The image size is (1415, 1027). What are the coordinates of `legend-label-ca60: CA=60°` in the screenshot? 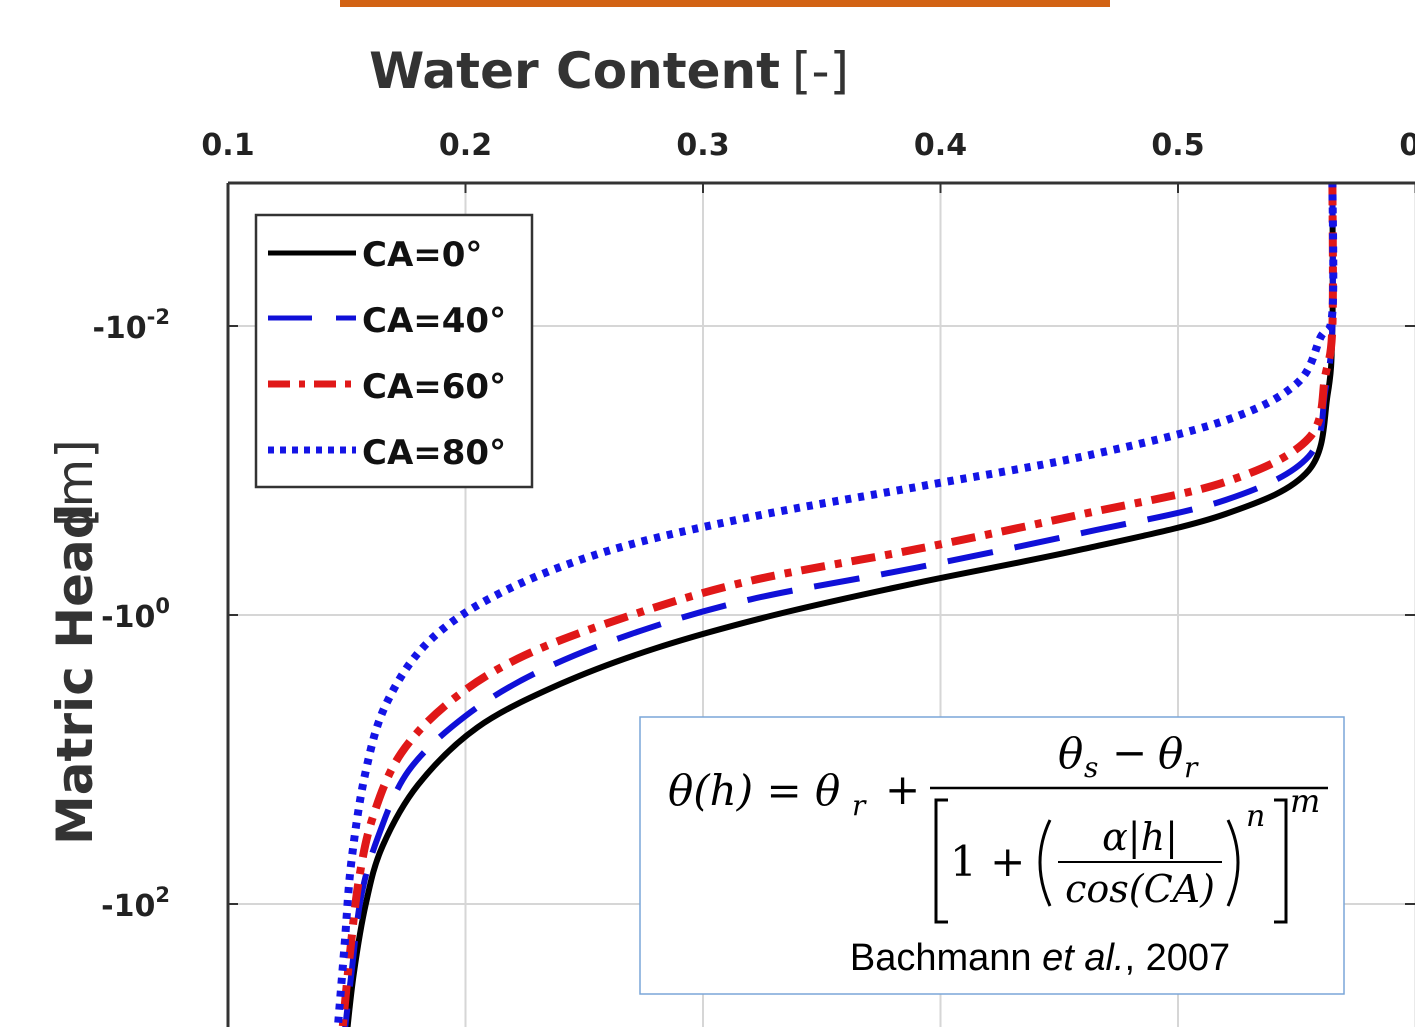 It's located at (434, 387).